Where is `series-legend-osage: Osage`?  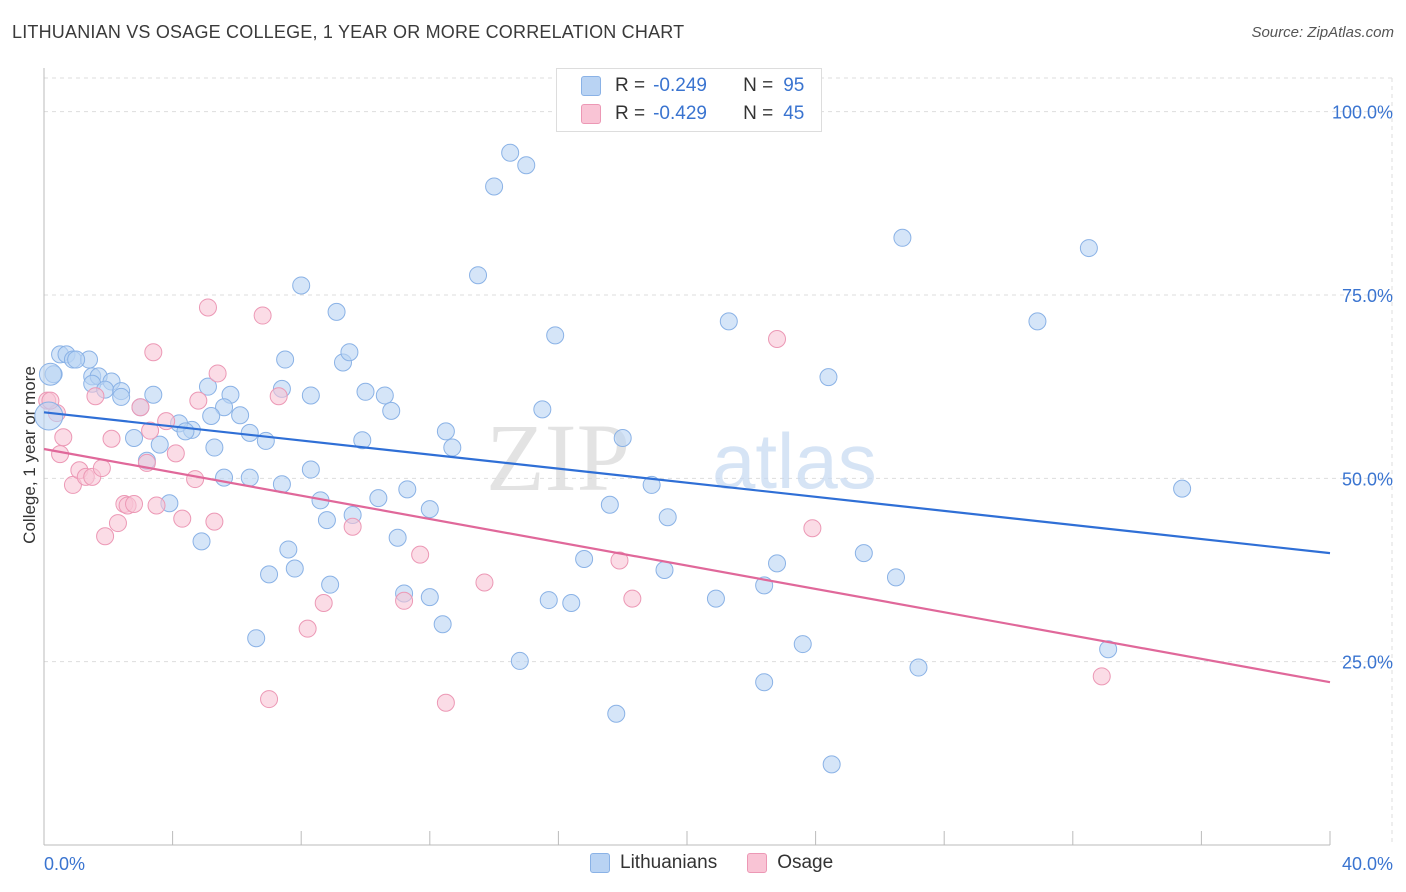 series-legend-osage: Osage is located at coordinates (790, 863).